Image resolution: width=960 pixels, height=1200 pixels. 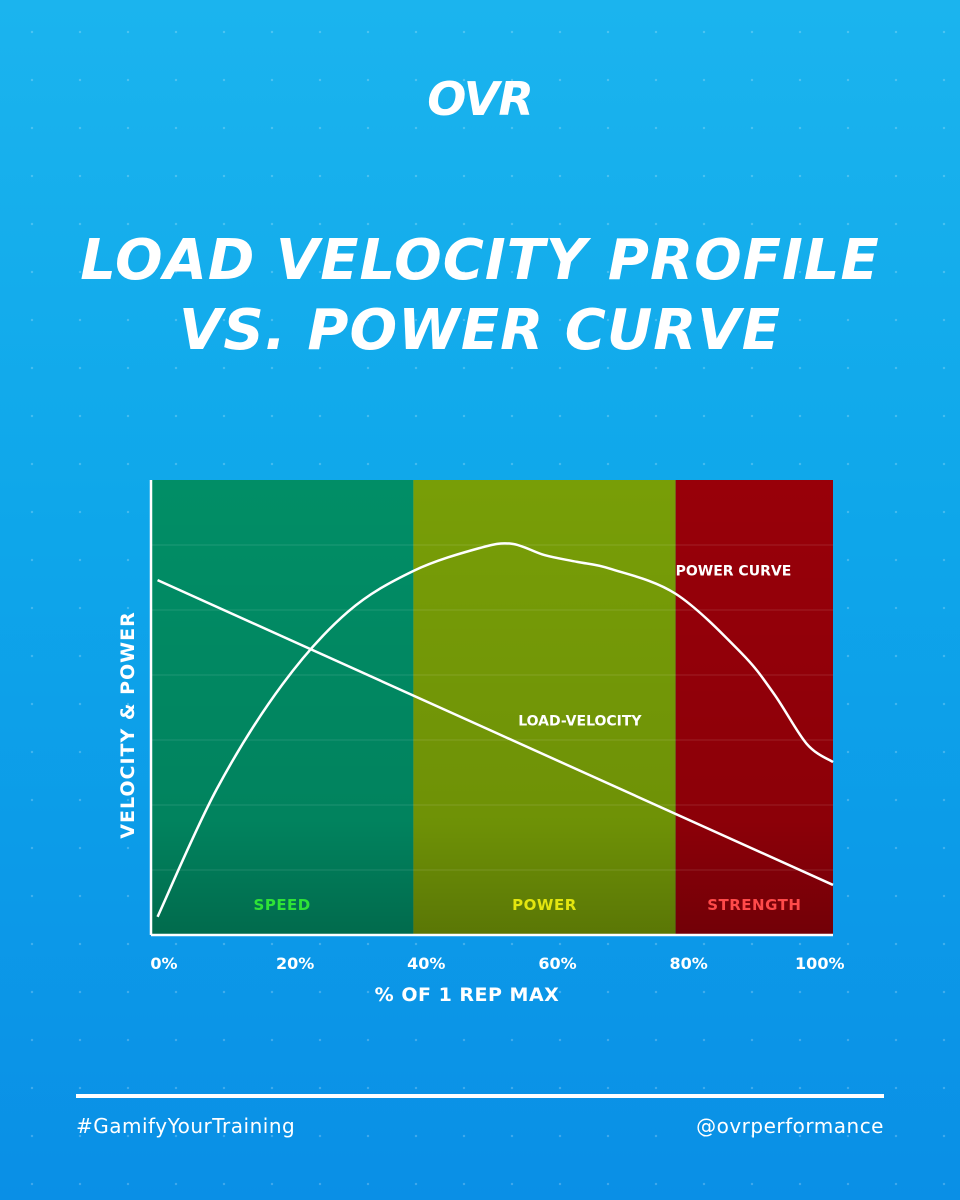 What do you see at coordinates (480, 1096) in the screenshot?
I see `footer-divider` at bounding box center [480, 1096].